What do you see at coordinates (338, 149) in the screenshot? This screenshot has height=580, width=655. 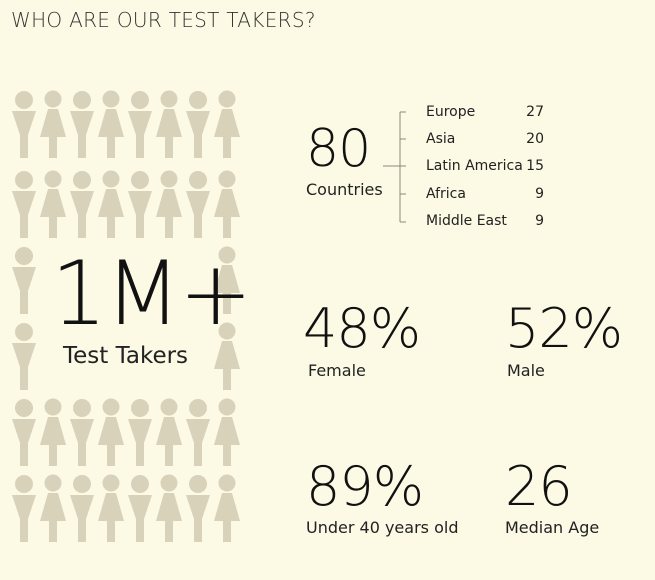 I see `countries-value: 80` at bounding box center [338, 149].